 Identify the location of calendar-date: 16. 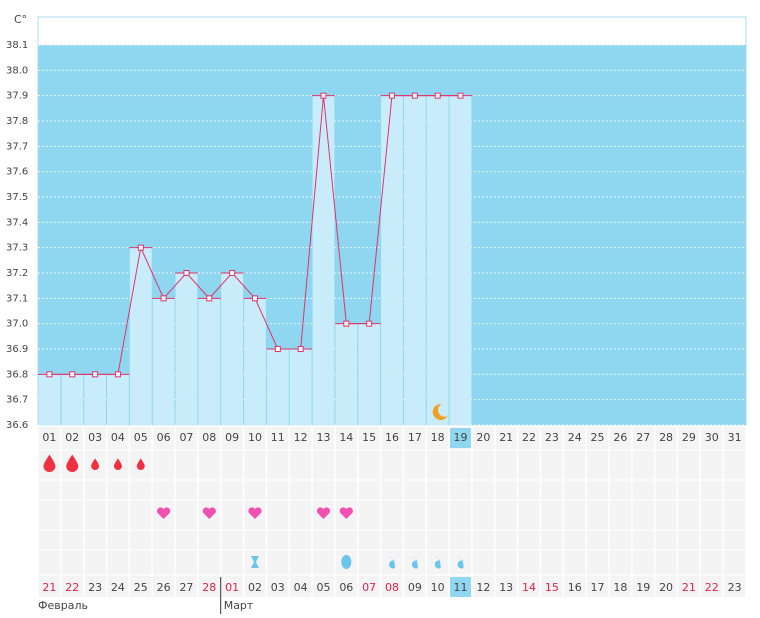
(575, 587).